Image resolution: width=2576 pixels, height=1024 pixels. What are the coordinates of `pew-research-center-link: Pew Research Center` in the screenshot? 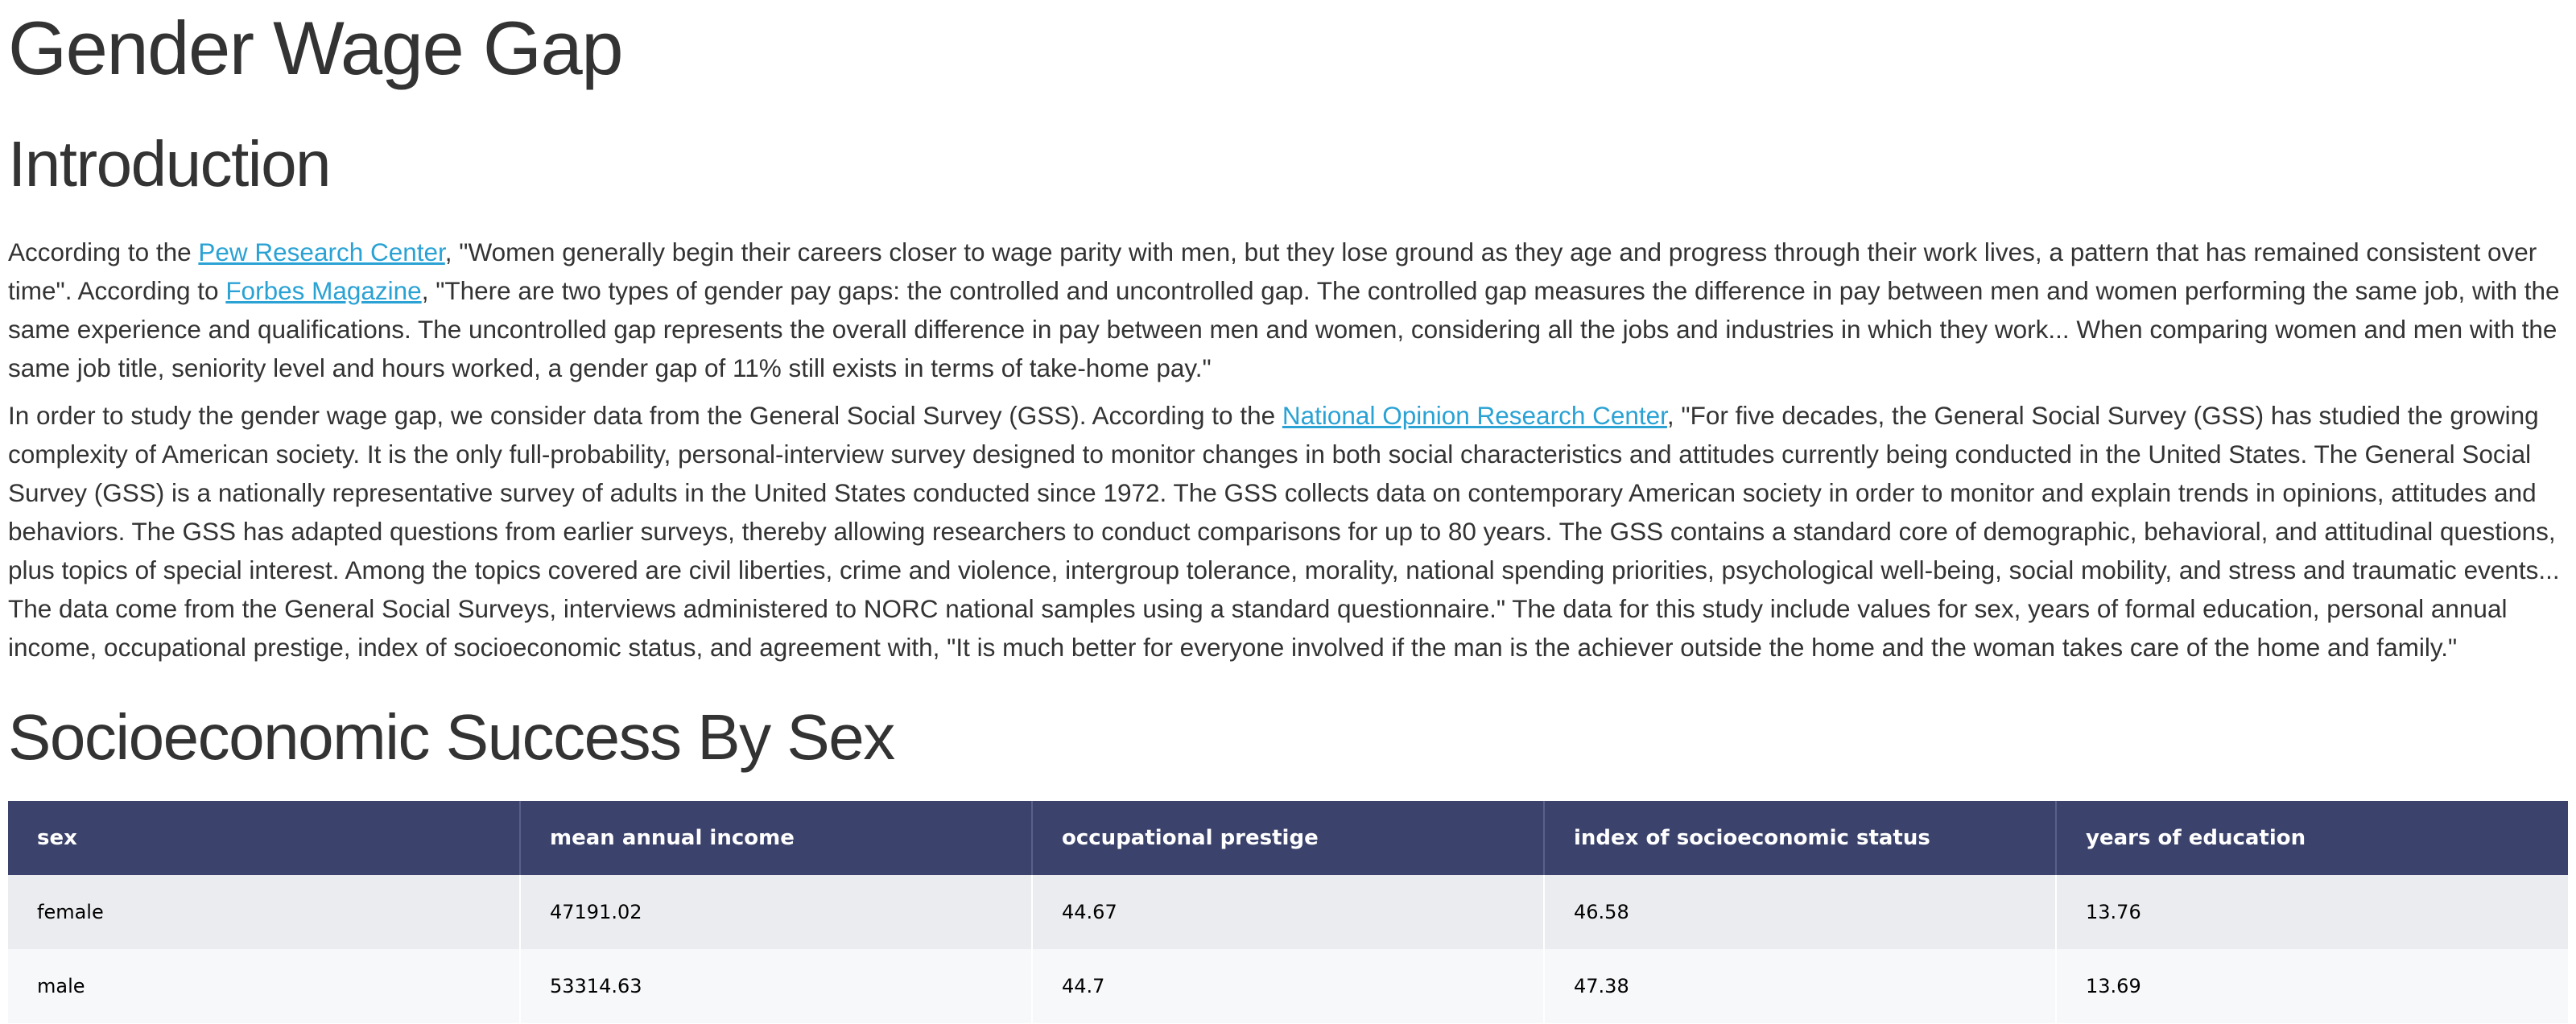 It's located at (321, 251).